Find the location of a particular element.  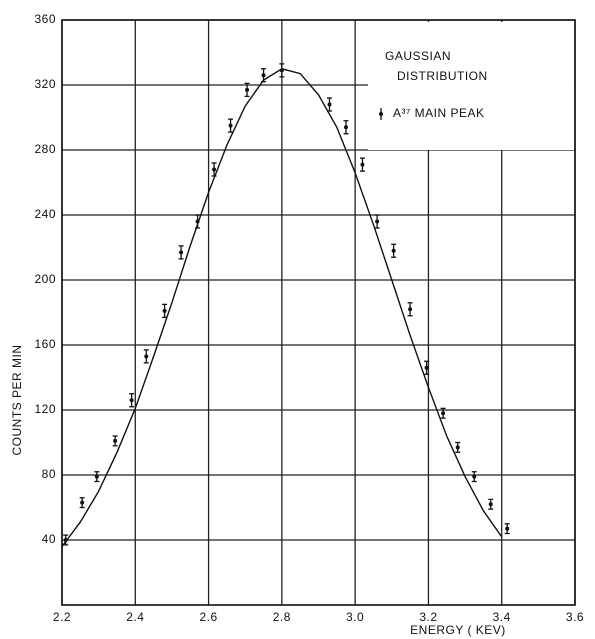

y-tick-label: 40 is located at coordinates (49, 539).